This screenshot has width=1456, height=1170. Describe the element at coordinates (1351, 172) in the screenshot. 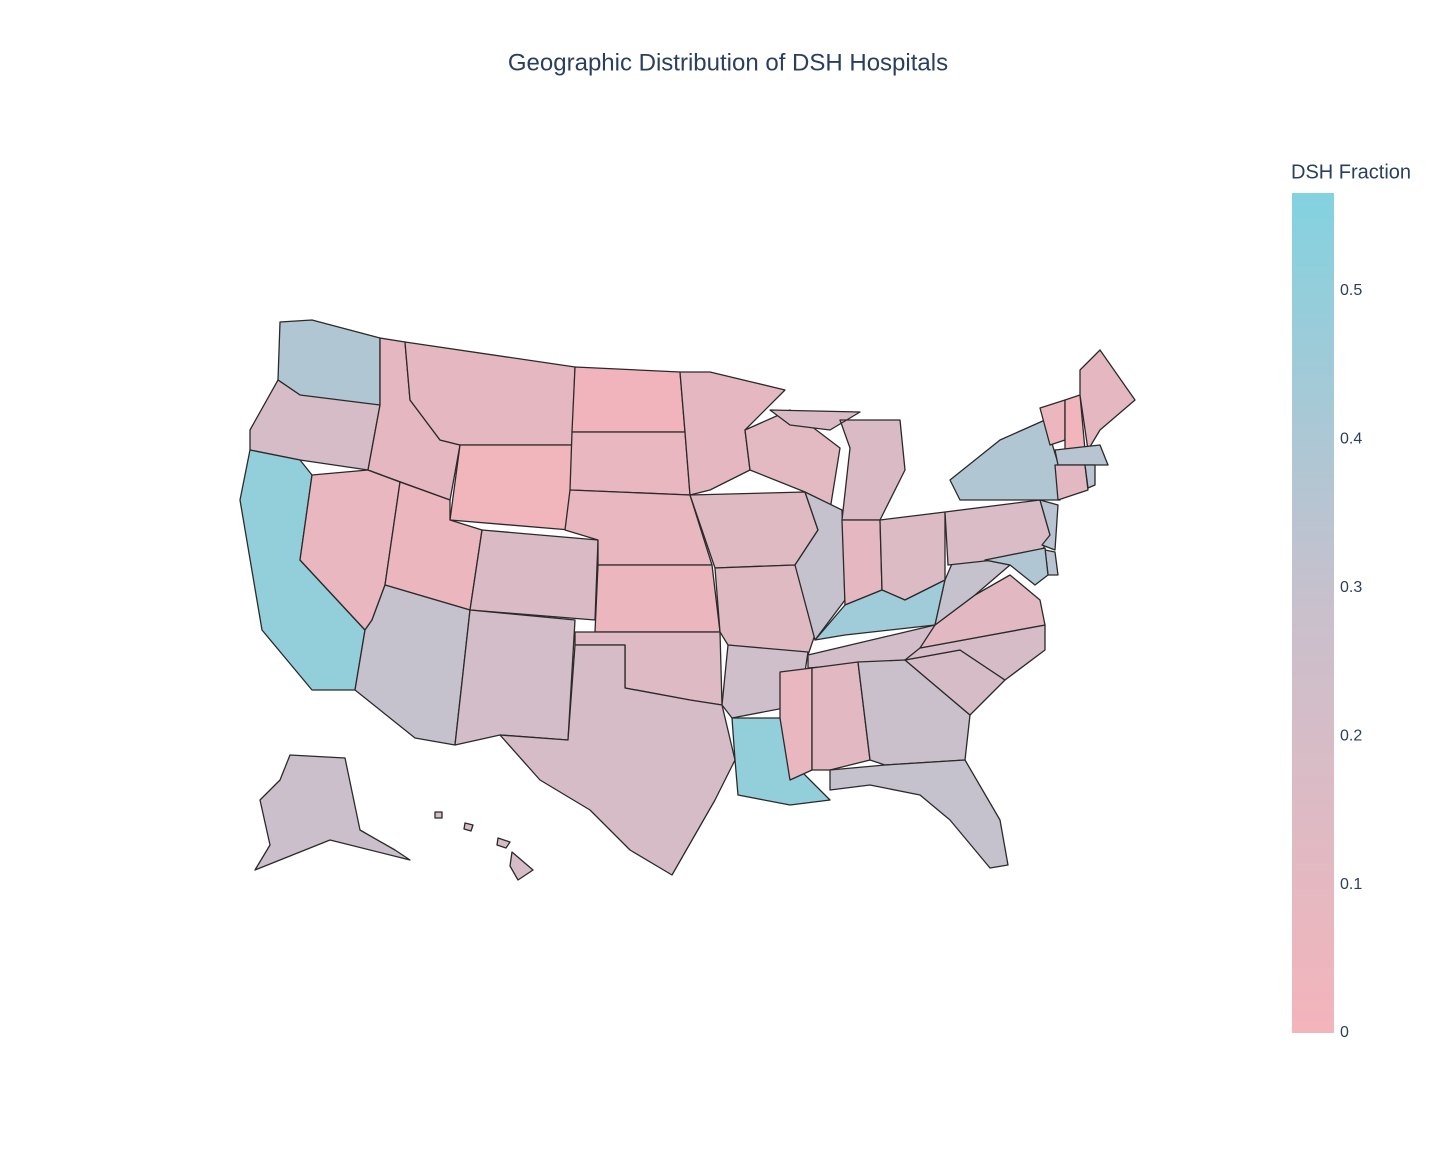

I see `colorbar-title: DSH Fraction` at that location.